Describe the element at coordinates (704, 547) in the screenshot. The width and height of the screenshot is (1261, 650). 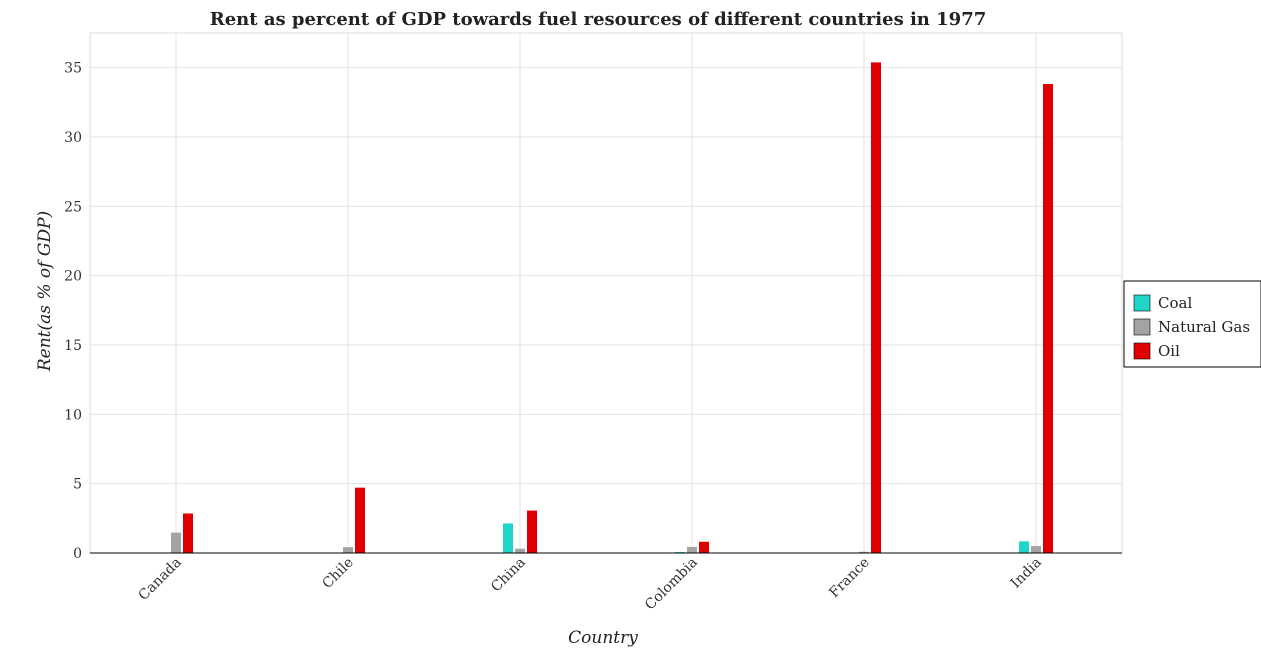
I see `bar-oil-colombia` at that location.